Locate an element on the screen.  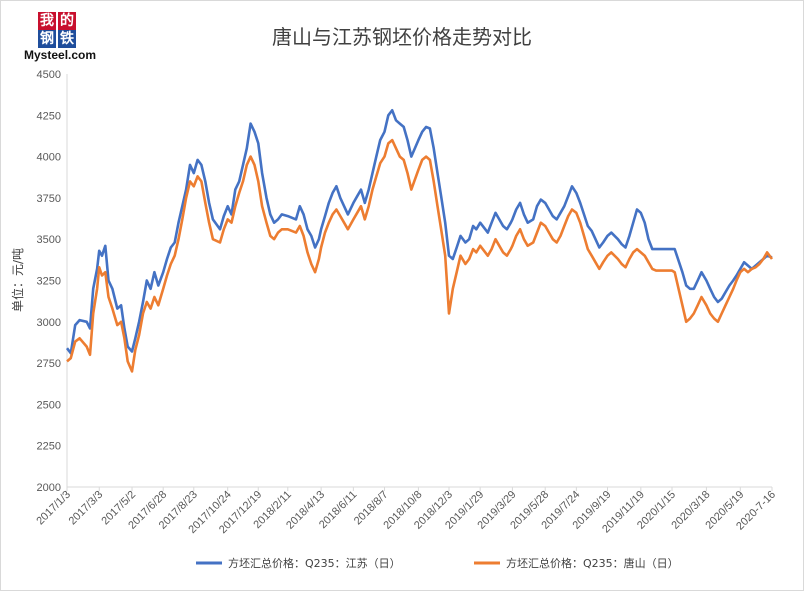
y-tick-label: 2500 is located at coordinates (49, 405).